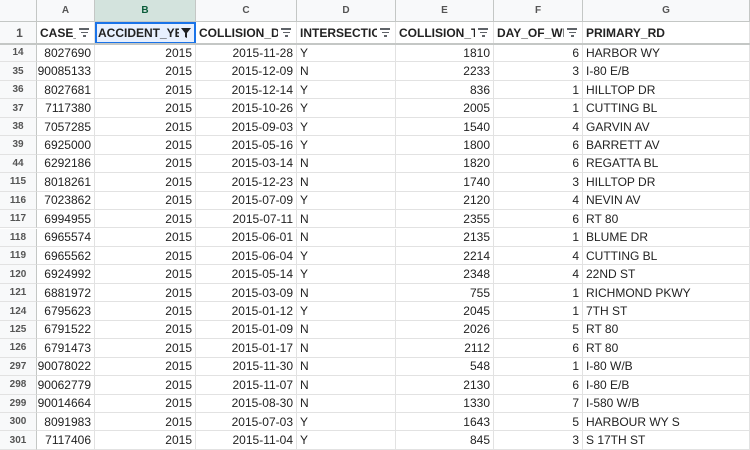 The image size is (750, 450). I want to click on row-number: 119, so click(18, 256).